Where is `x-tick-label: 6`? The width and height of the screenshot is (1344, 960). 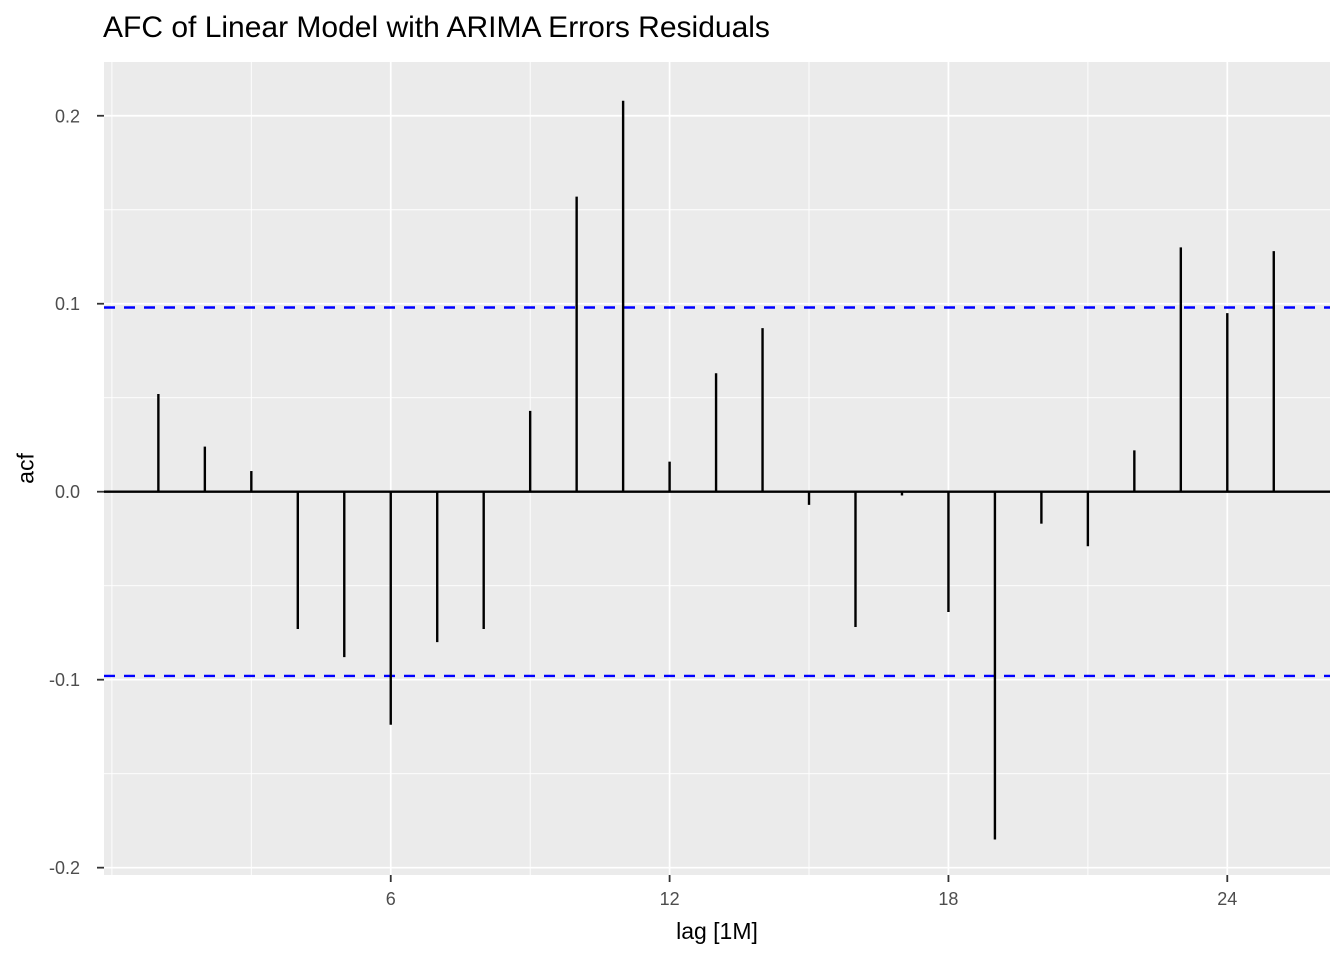 x-tick-label: 6 is located at coordinates (391, 899).